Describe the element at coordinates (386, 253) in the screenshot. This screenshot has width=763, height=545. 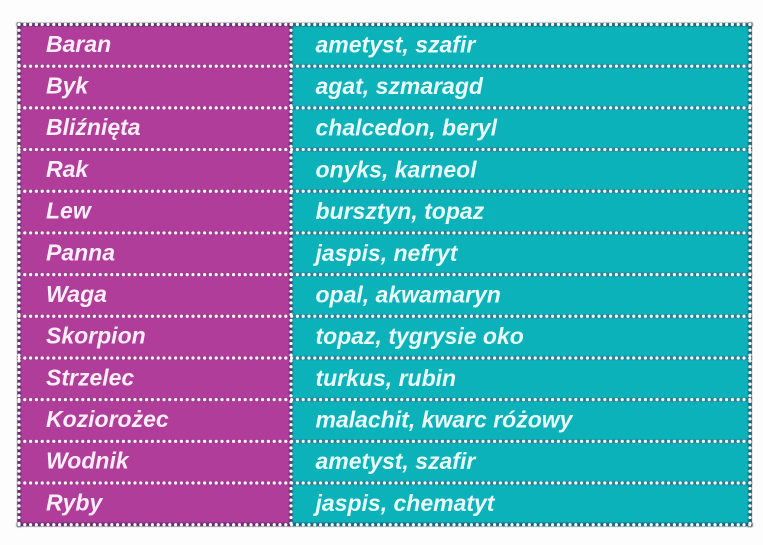
I see `svg-text: jaspis, nefryt` at that location.